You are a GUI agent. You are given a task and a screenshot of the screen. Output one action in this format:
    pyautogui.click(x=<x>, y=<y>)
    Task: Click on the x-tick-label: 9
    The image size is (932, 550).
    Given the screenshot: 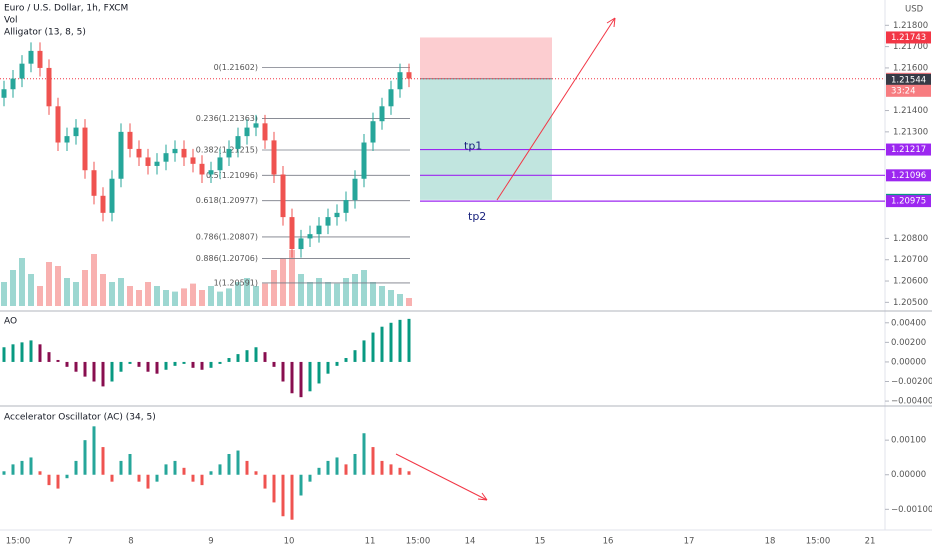 What is the action you would take?
    pyautogui.click(x=210, y=542)
    